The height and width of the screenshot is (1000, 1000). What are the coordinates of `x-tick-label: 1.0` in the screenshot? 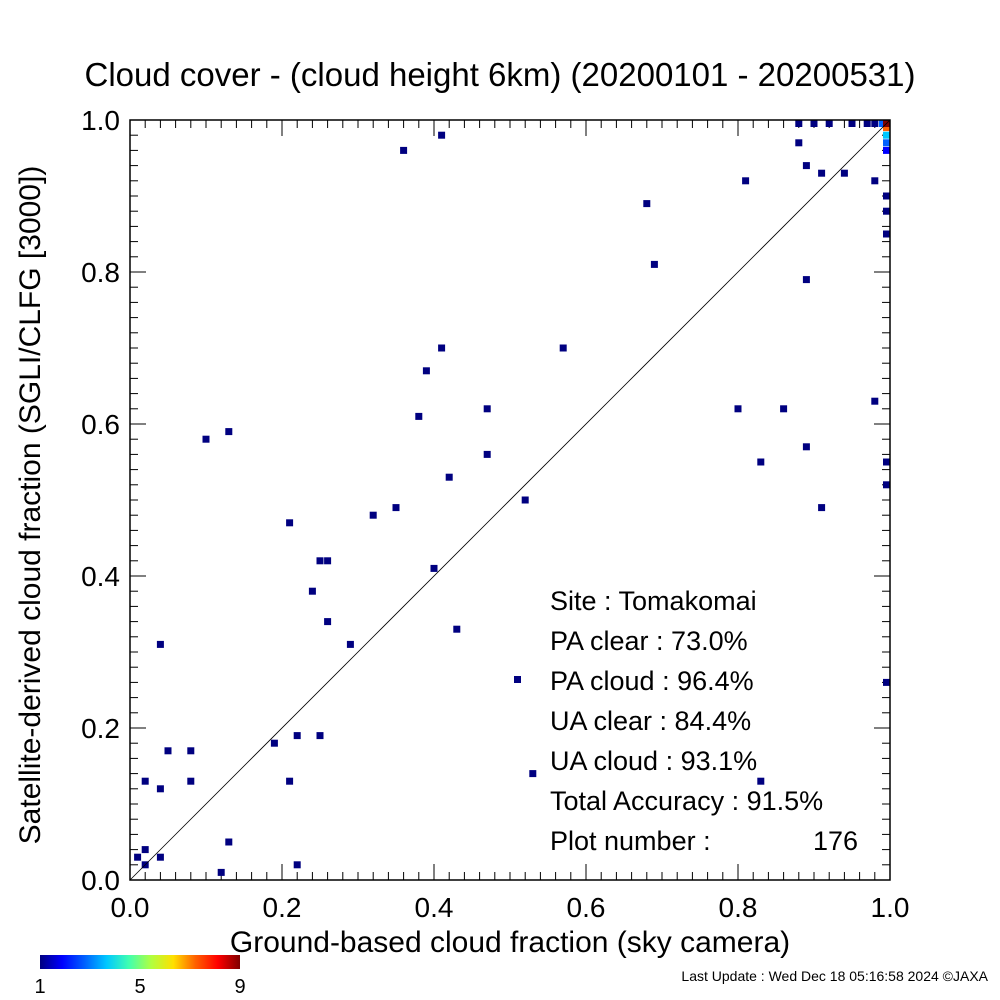 It's located at (890, 907).